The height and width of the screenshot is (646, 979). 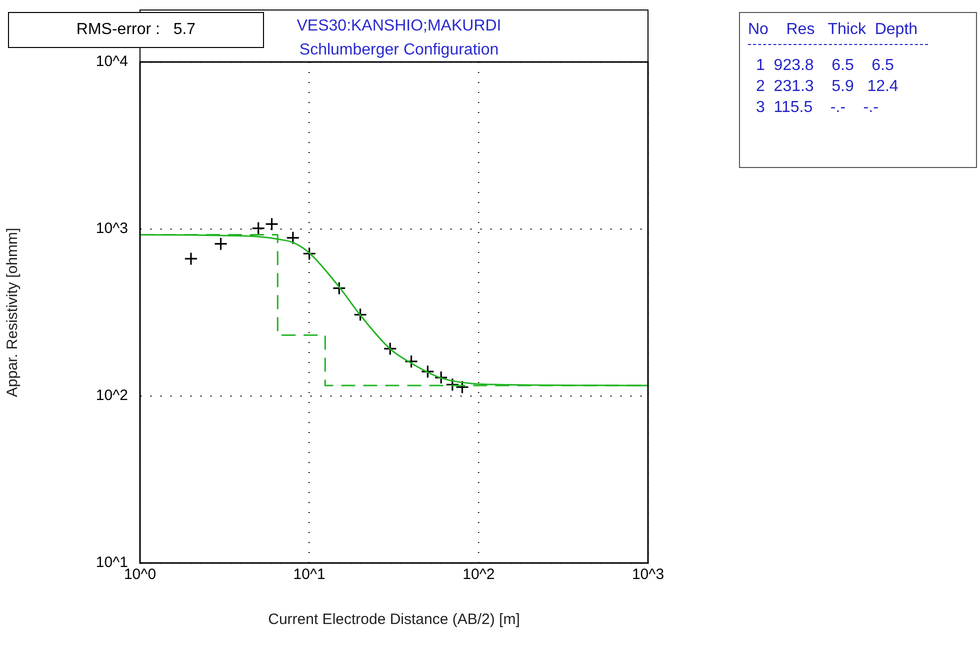 I want to click on x-tick-label: 10^3, so click(x=648, y=575).